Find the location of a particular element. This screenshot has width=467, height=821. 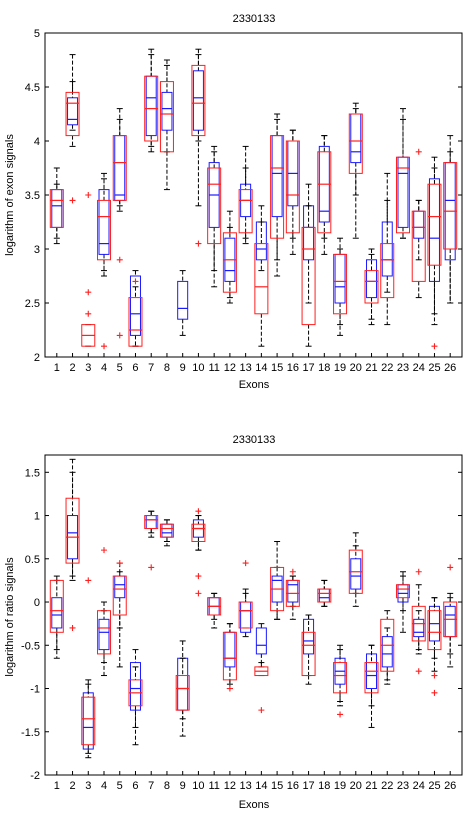

y-tick-label: 0 is located at coordinates (37, 603).